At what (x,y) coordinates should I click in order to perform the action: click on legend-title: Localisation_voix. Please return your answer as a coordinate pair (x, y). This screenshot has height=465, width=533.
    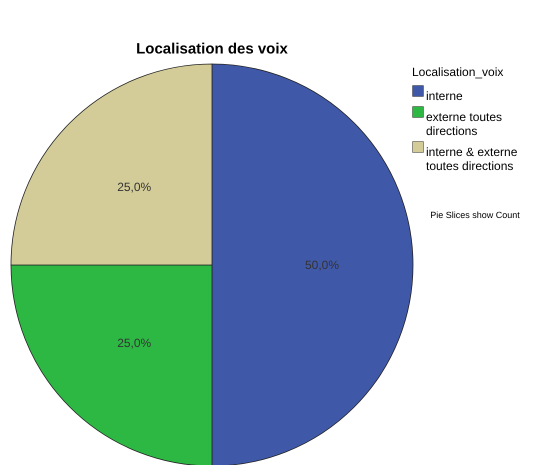
    Looking at the image, I should click on (458, 72).